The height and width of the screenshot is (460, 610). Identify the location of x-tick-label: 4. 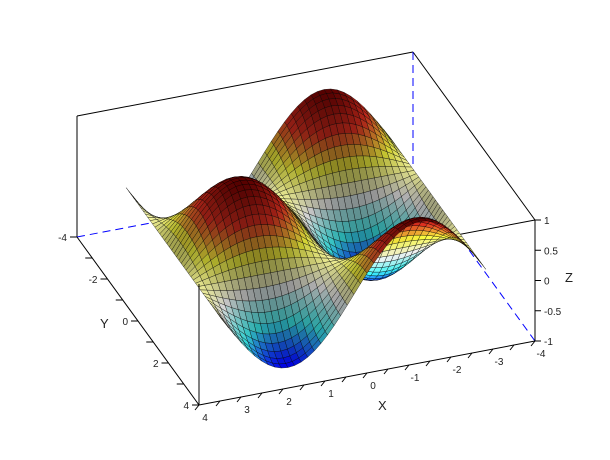
(205, 418).